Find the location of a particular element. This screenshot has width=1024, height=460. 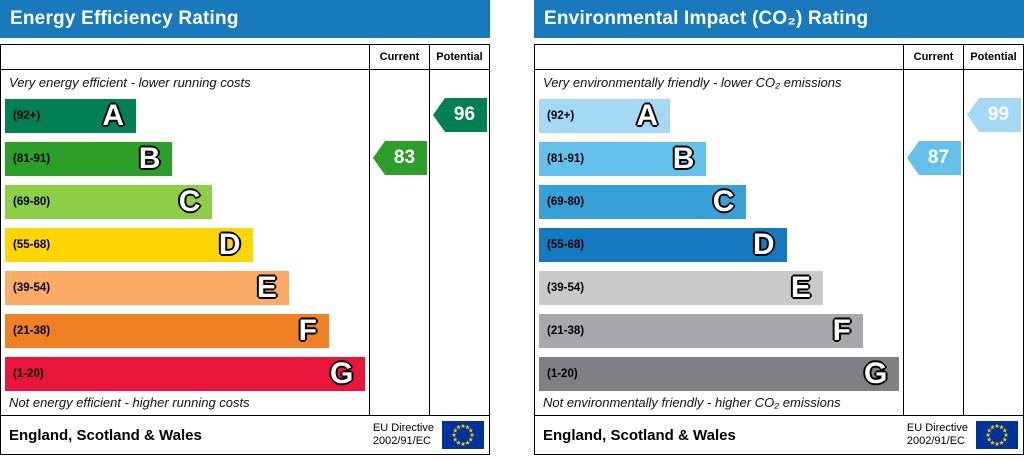

potential-rating-value: 99 is located at coordinates (998, 114).